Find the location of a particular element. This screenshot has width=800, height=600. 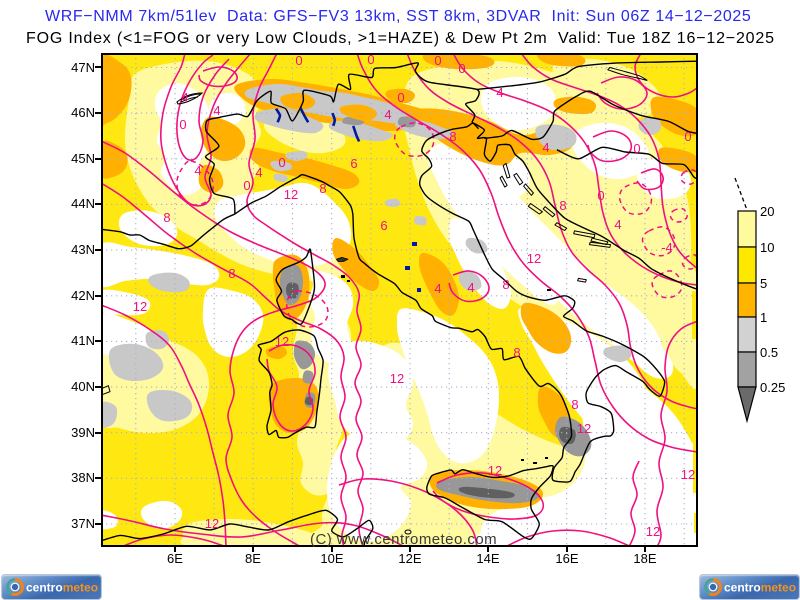

svg-text: 1 is located at coordinates (763, 317).